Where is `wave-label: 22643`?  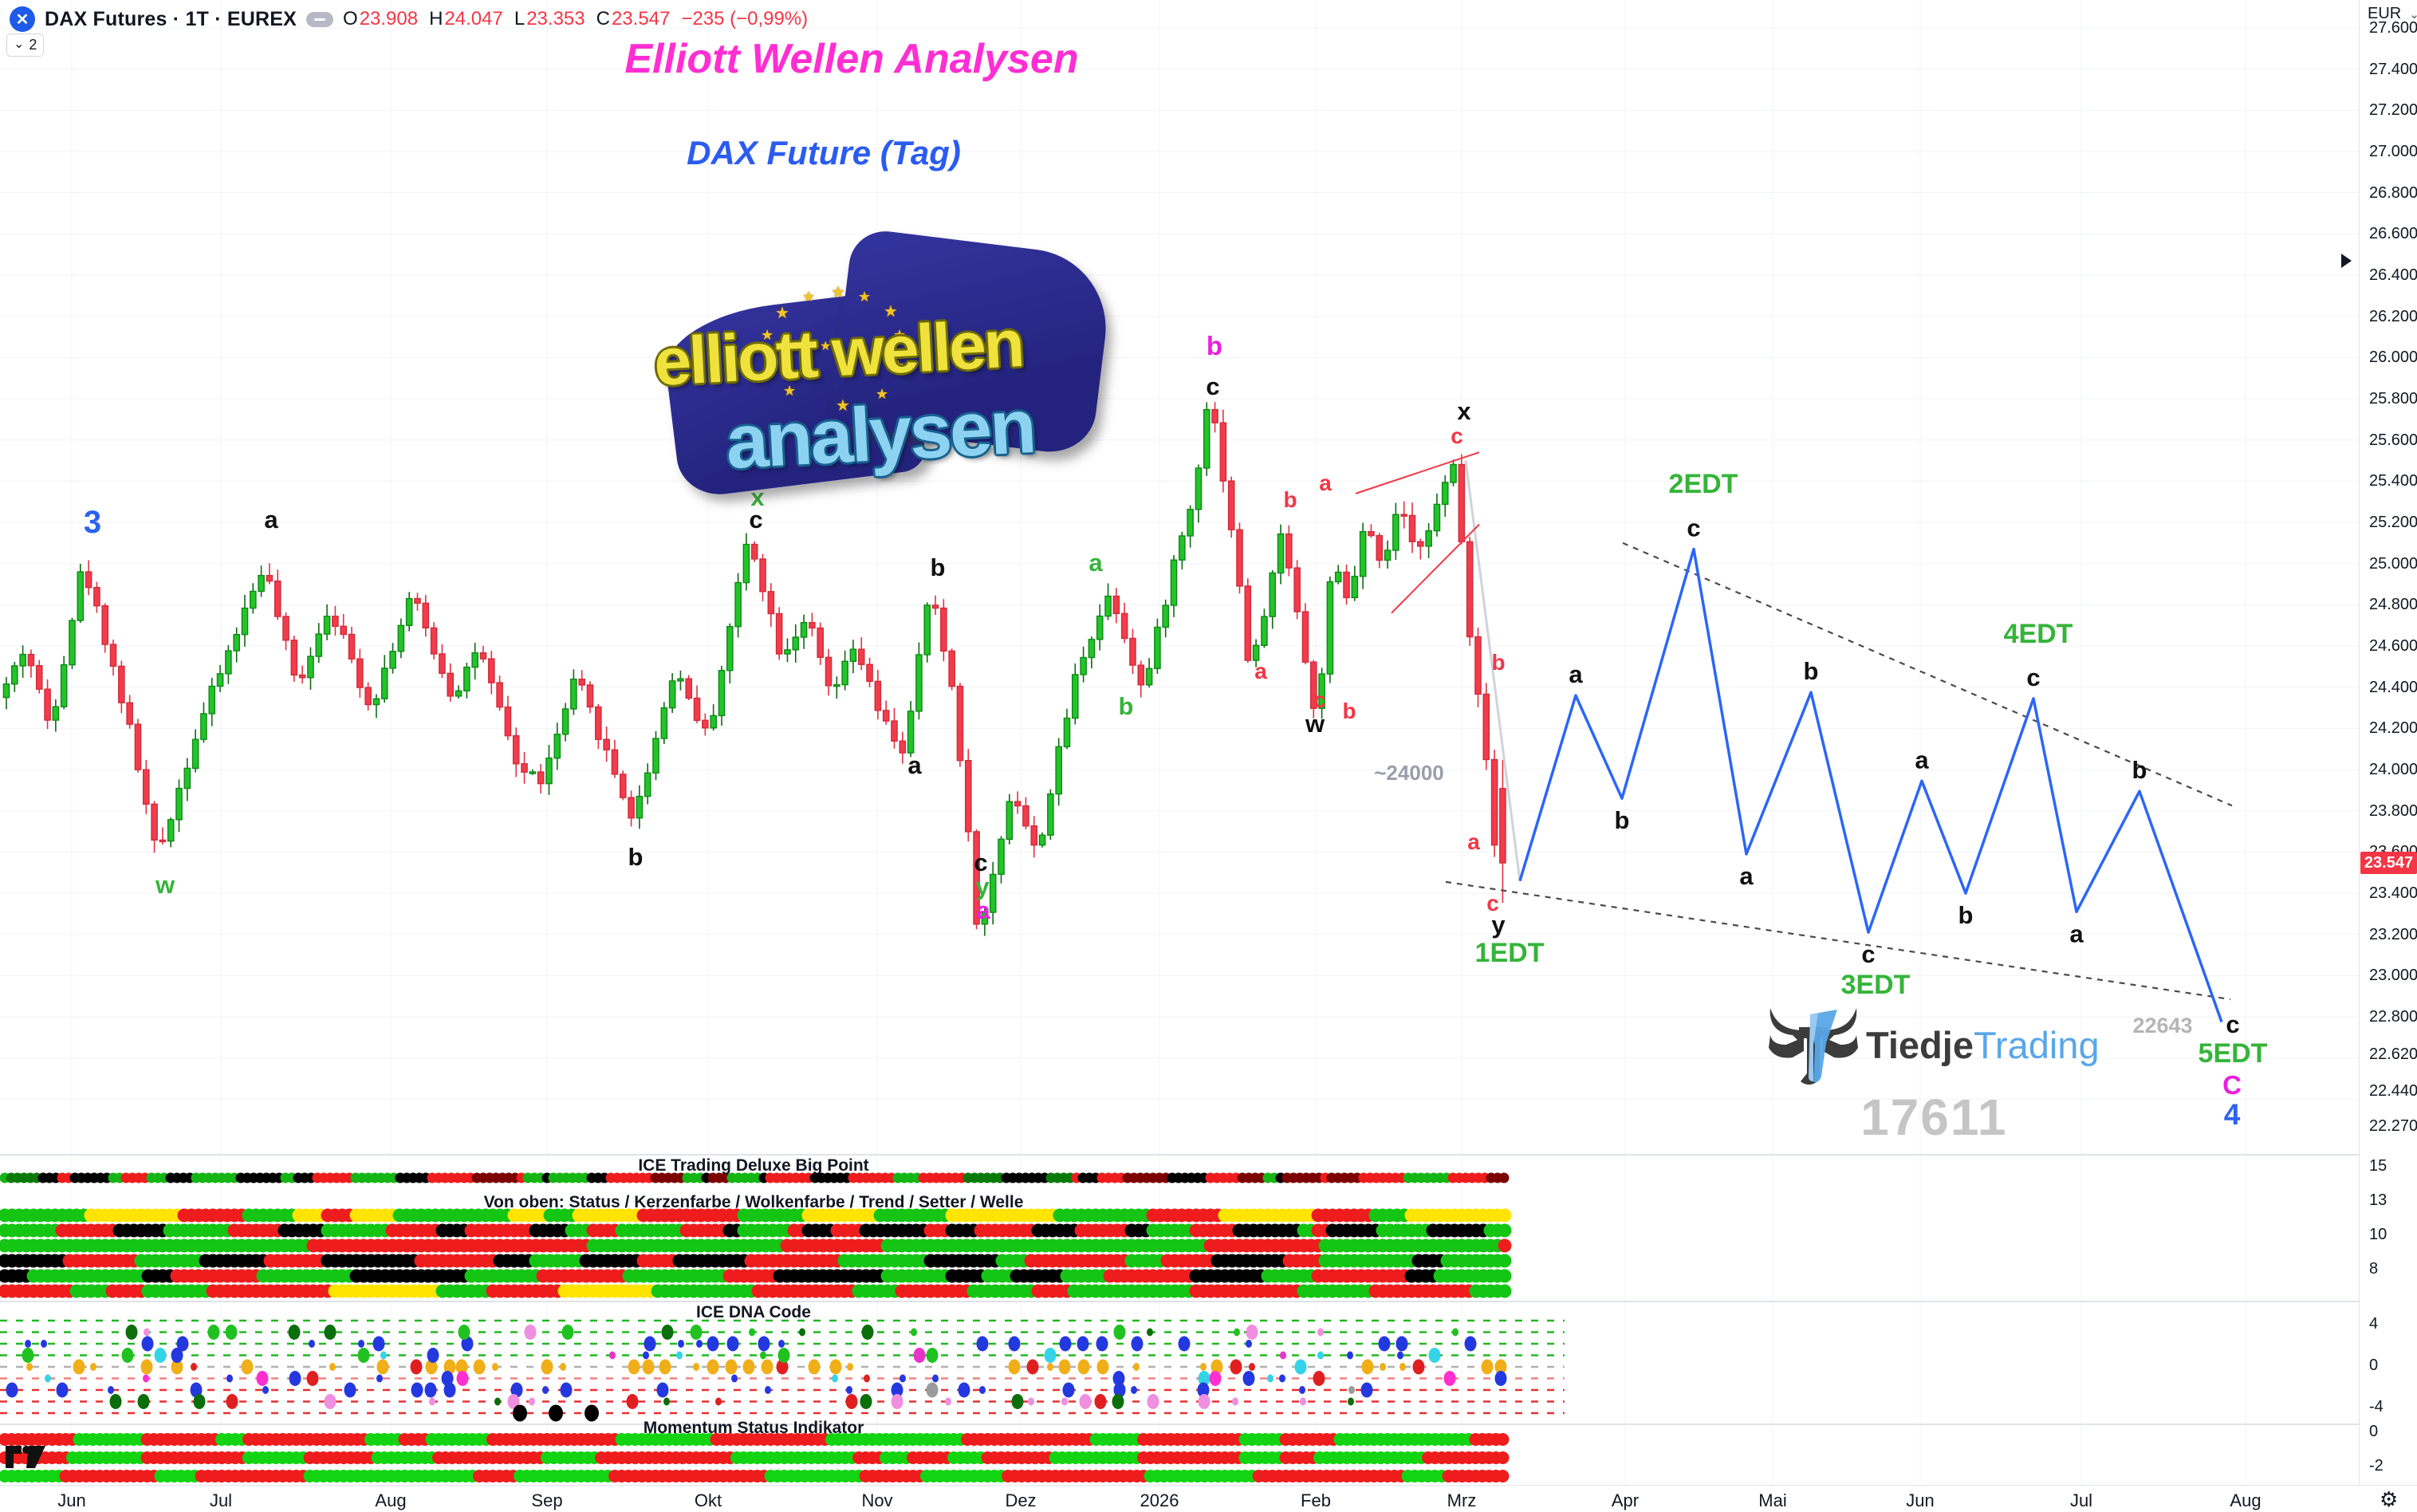
wave-label: 22643 is located at coordinates (2162, 1026).